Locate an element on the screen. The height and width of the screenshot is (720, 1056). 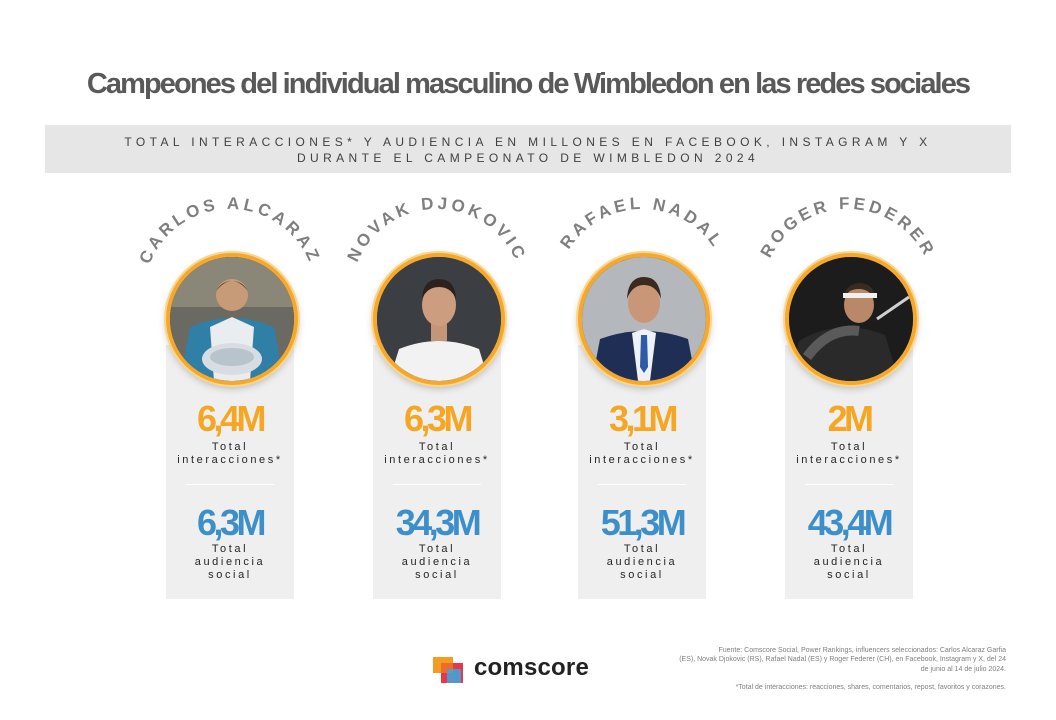
comscore-logo-icon is located at coordinates (448, 670).